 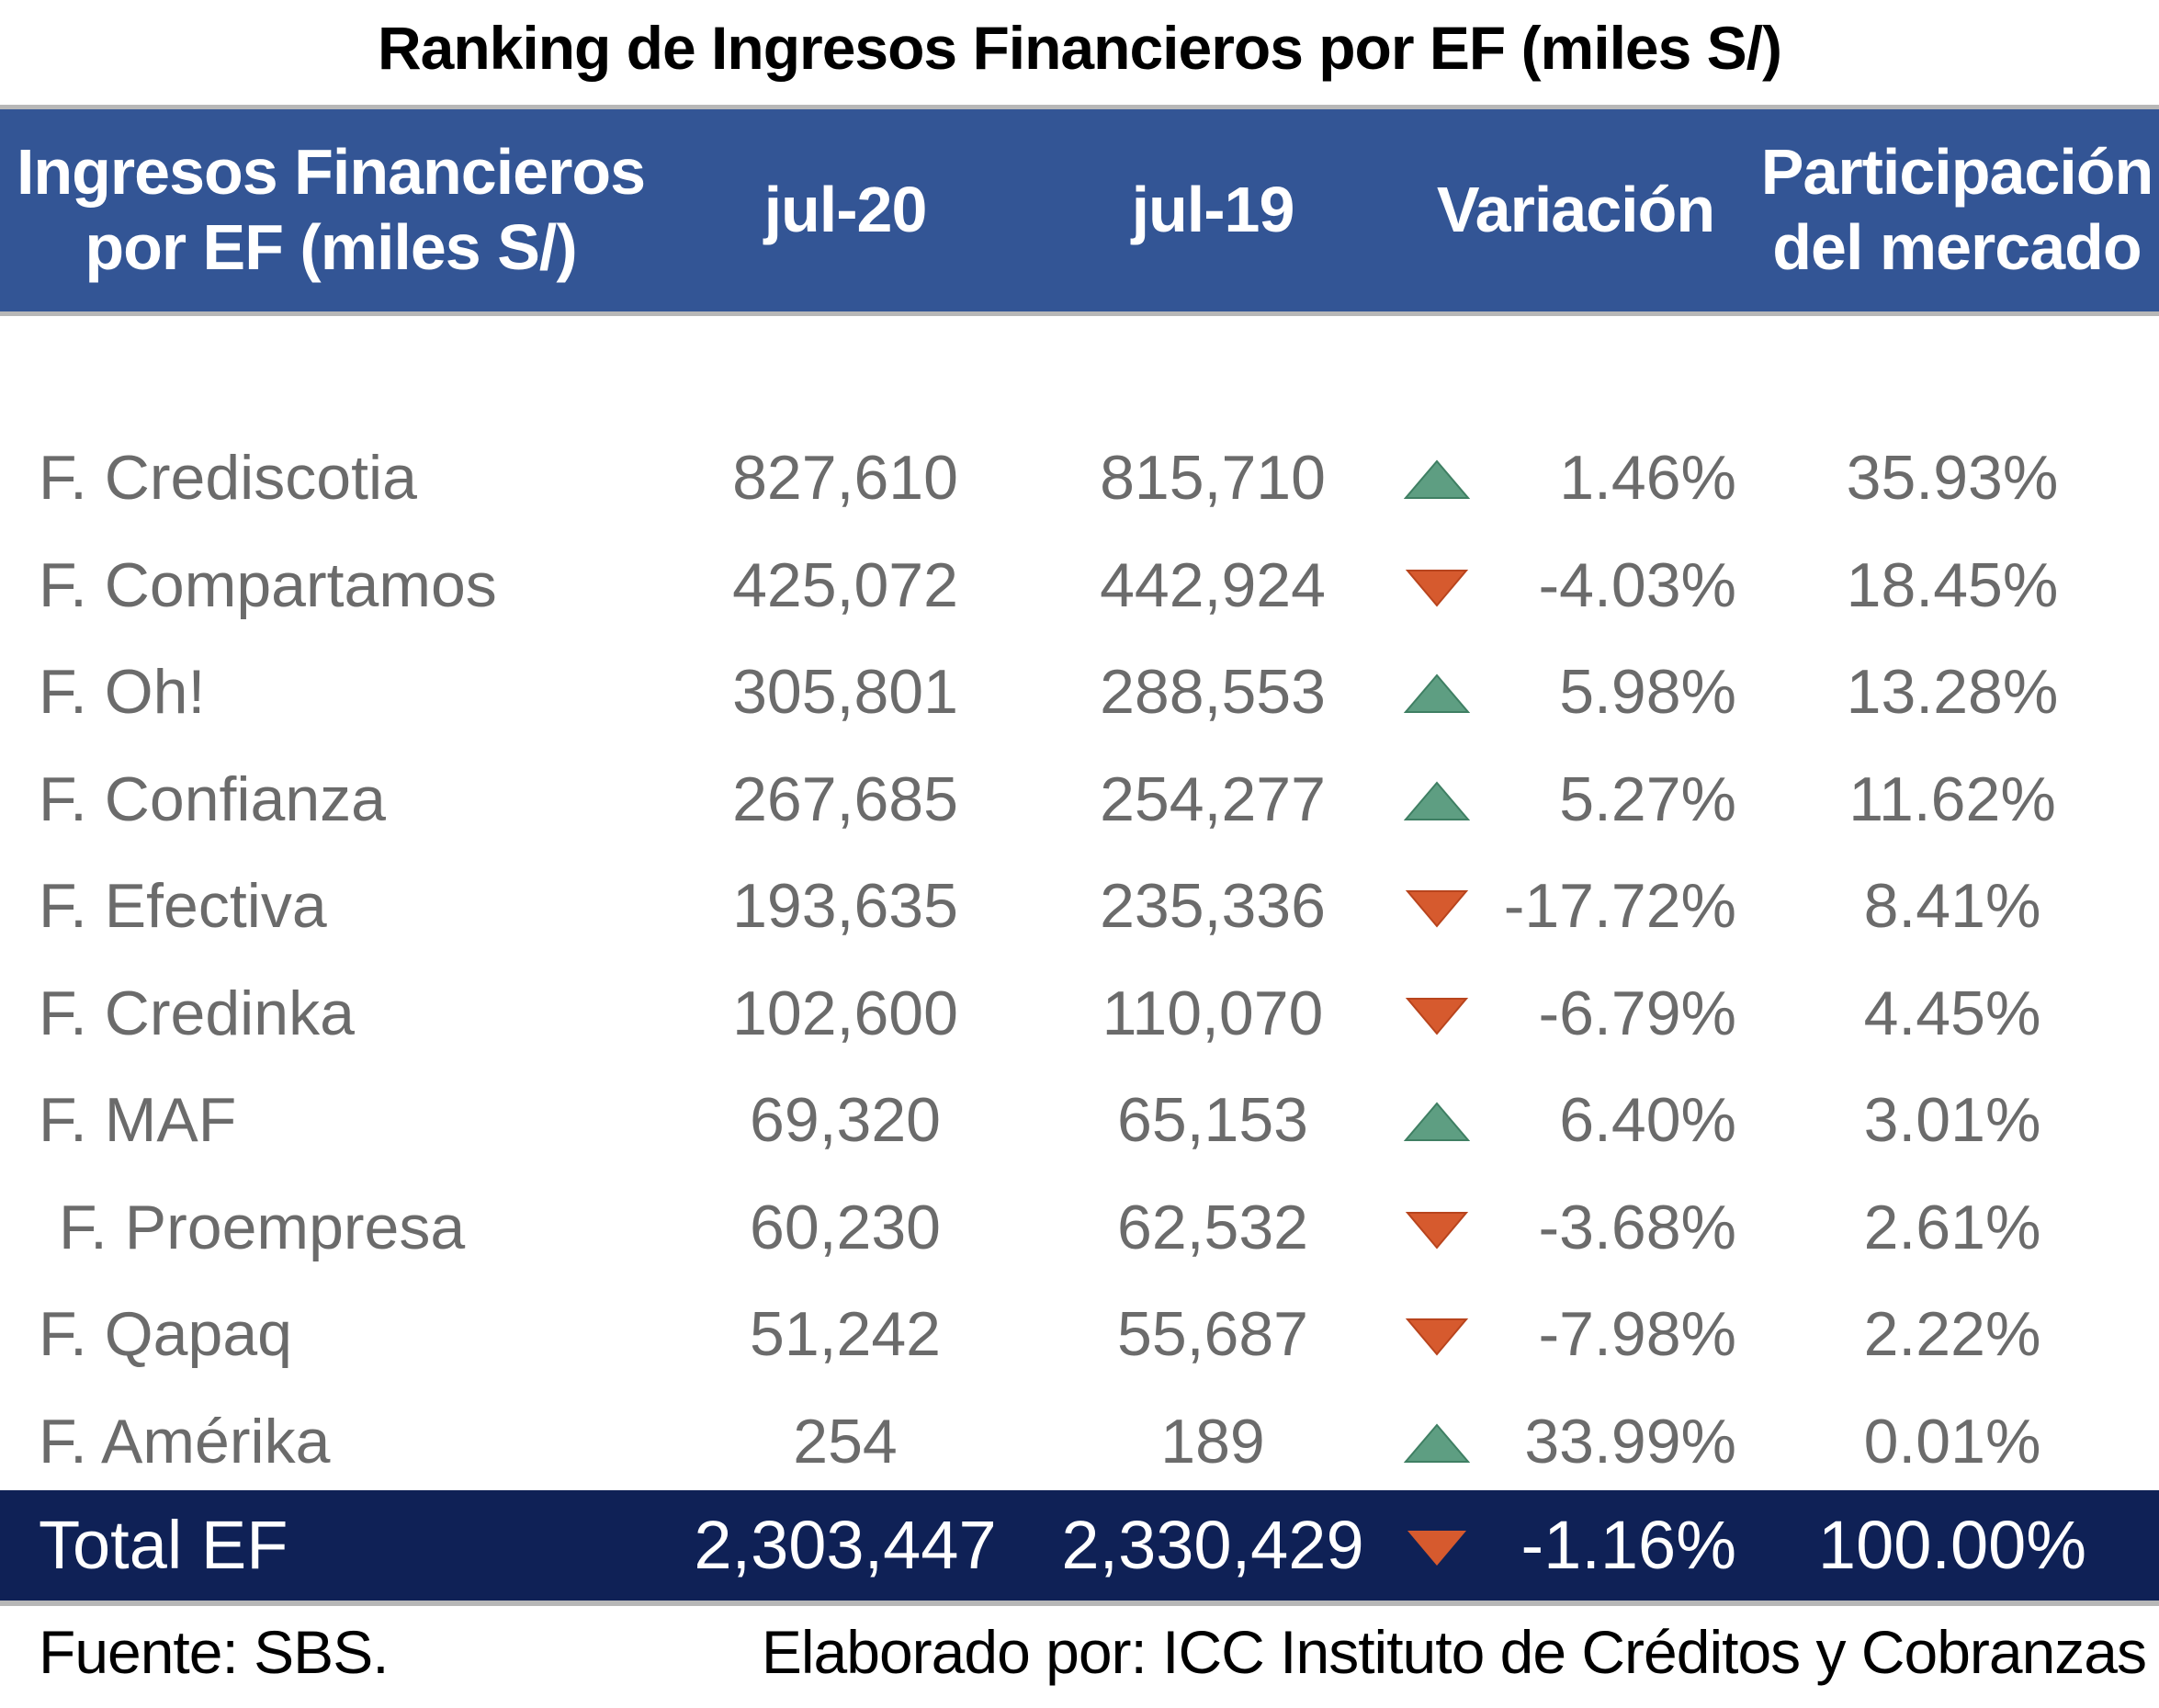 What do you see at coordinates (1213, 210) in the screenshot?
I see `header-jul19: jul-19` at bounding box center [1213, 210].